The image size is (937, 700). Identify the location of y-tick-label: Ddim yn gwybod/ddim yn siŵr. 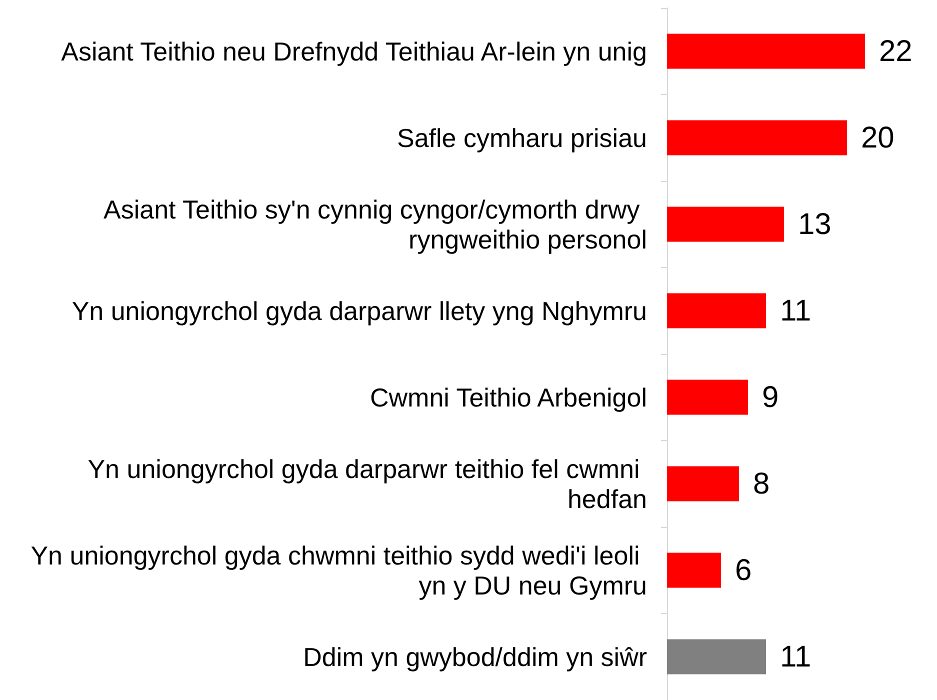
(475, 657).